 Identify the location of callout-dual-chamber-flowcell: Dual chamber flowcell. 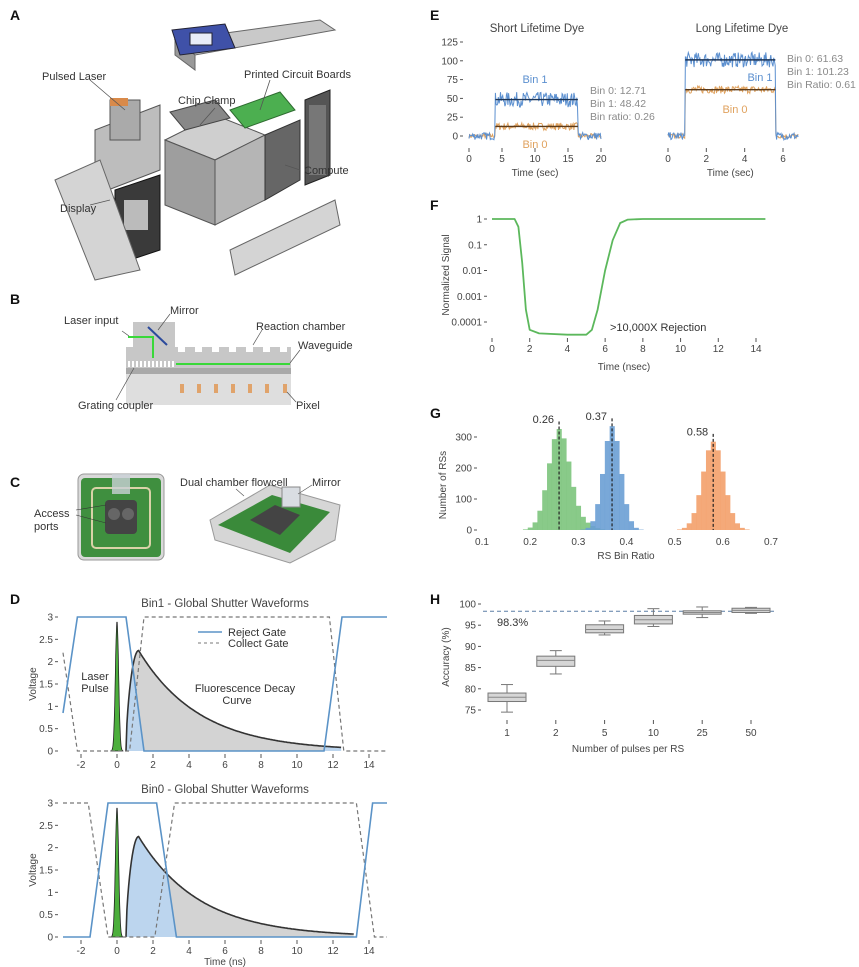
(234, 483).